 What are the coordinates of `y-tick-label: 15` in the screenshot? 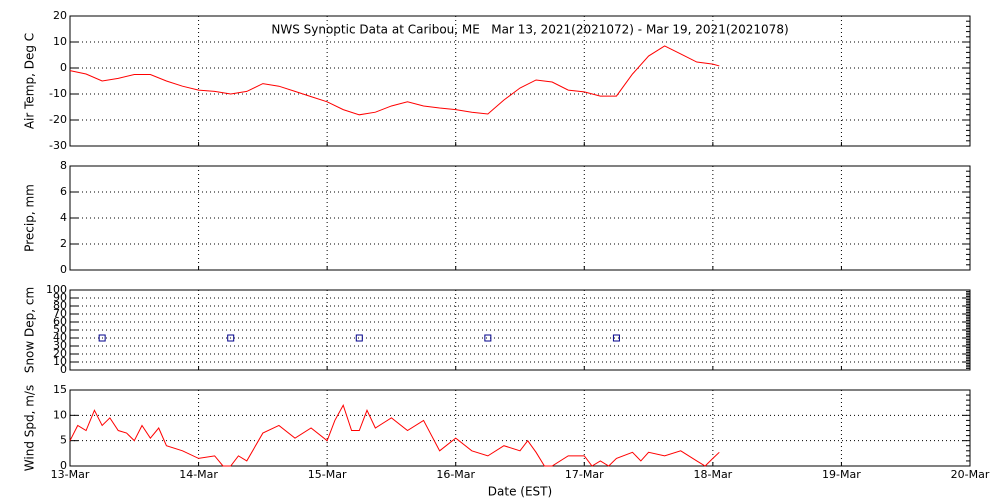 It's located at (60, 389).